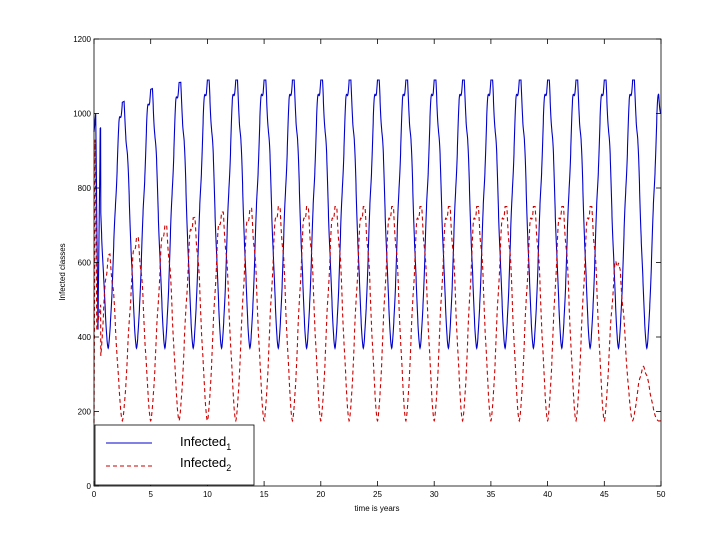 This screenshot has height=540, width=720. I want to click on x-tick-label: 15, so click(264, 494).